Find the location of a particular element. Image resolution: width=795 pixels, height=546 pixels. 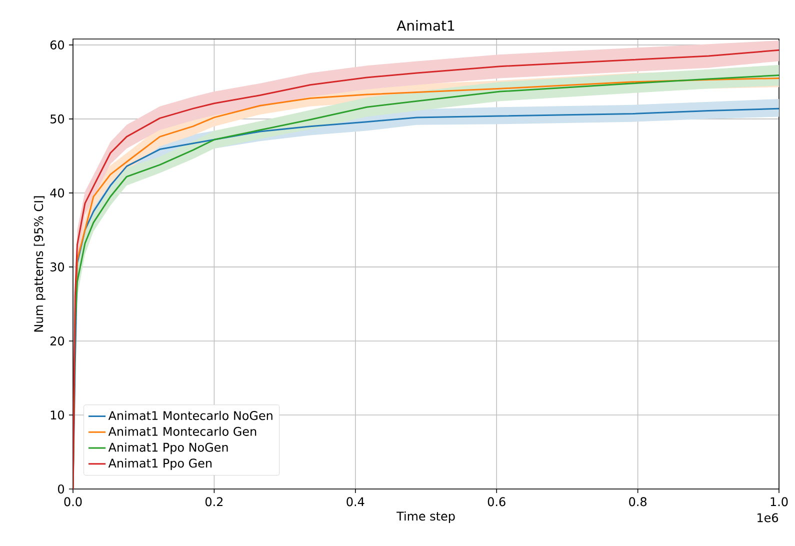

y-tick-label: 60 is located at coordinates (57, 45).